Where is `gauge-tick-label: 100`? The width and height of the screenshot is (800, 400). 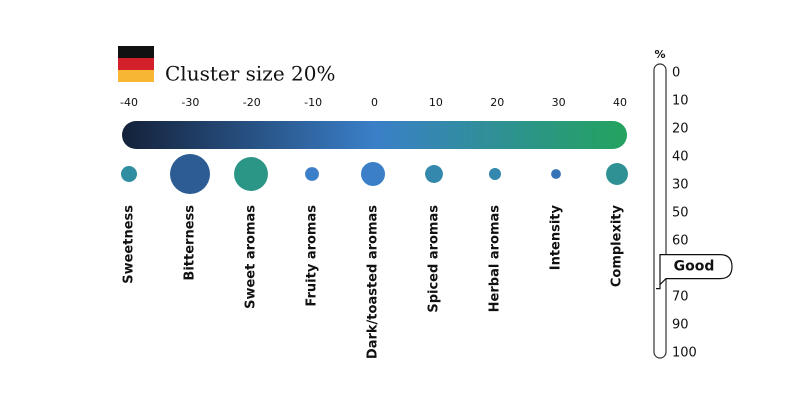
gauge-tick-label: 100 is located at coordinates (684, 353).